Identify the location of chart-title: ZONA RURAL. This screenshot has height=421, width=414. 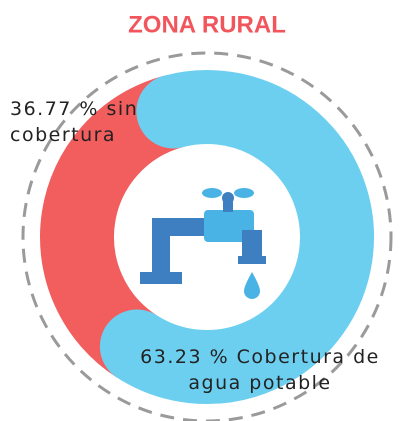
(207, 24).